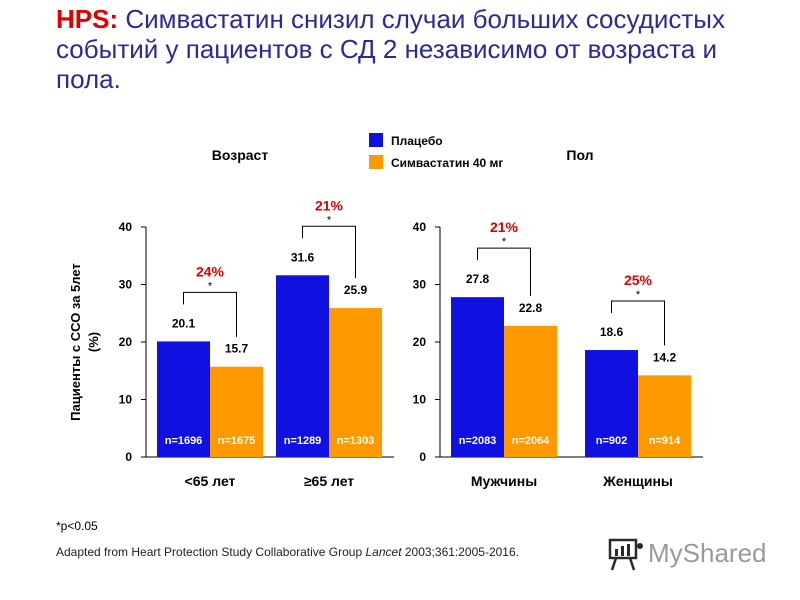 The image size is (800, 600). What do you see at coordinates (184, 323) in the screenshot?
I see `bar-value-label: 20.1` at bounding box center [184, 323].